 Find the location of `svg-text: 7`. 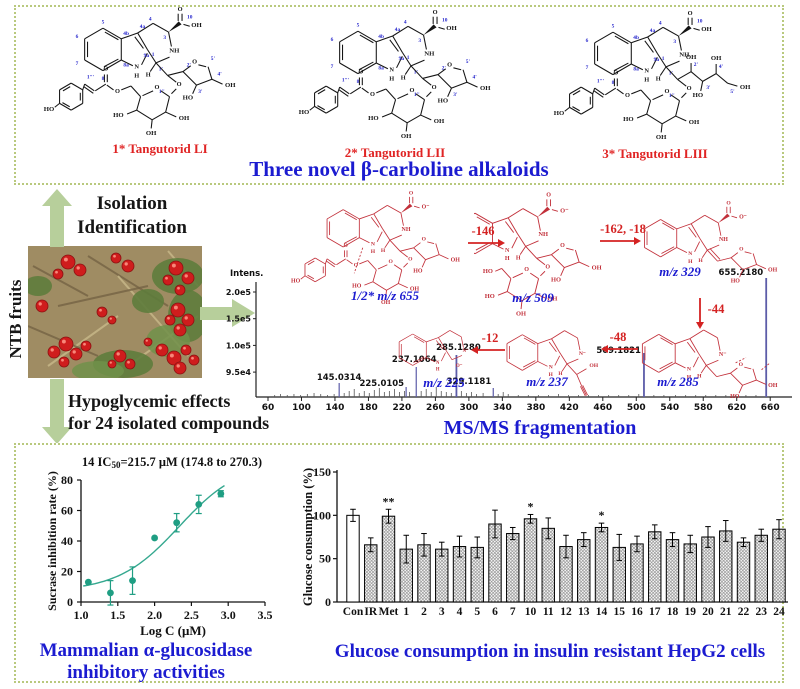

svg-text: 7 is located at coordinates (587, 68).